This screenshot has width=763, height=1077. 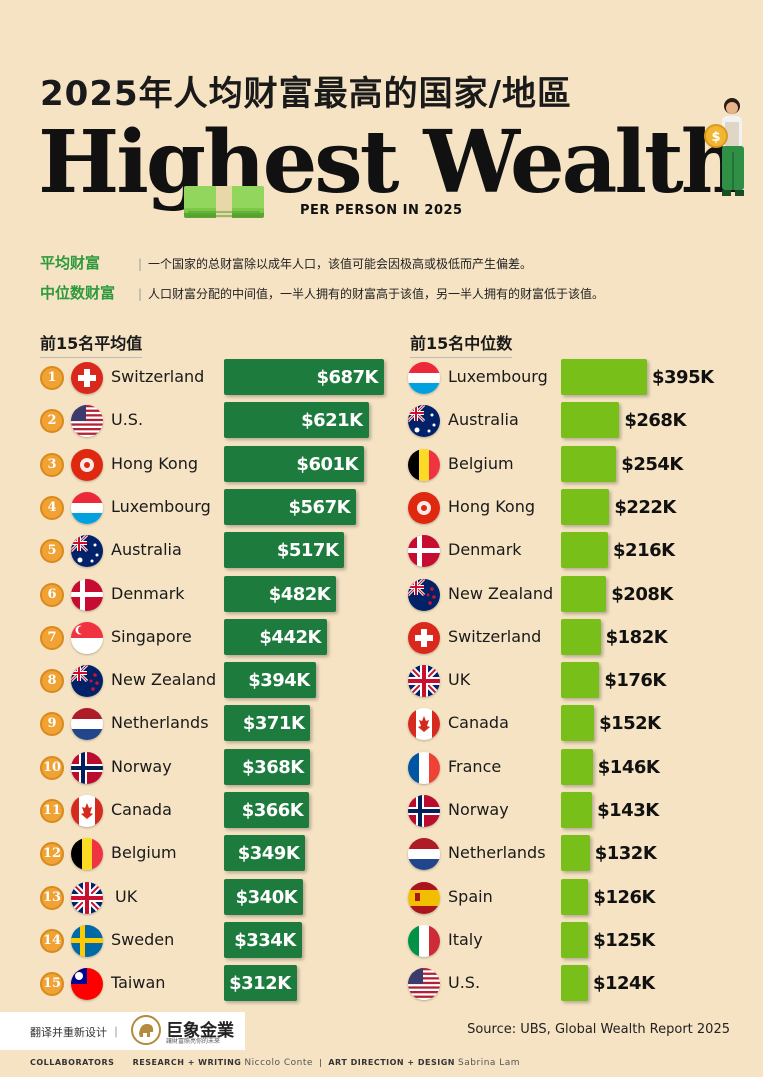 What do you see at coordinates (268, 854) in the screenshot?
I see `average-value-label: $349K` at bounding box center [268, 854].